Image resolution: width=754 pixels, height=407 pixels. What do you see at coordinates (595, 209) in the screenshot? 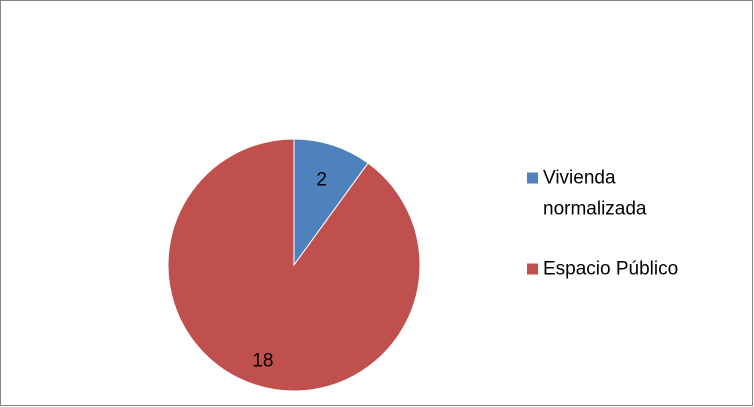
I see `legend-label-1-line-2: normalizada` at bounding box center [595, 209].